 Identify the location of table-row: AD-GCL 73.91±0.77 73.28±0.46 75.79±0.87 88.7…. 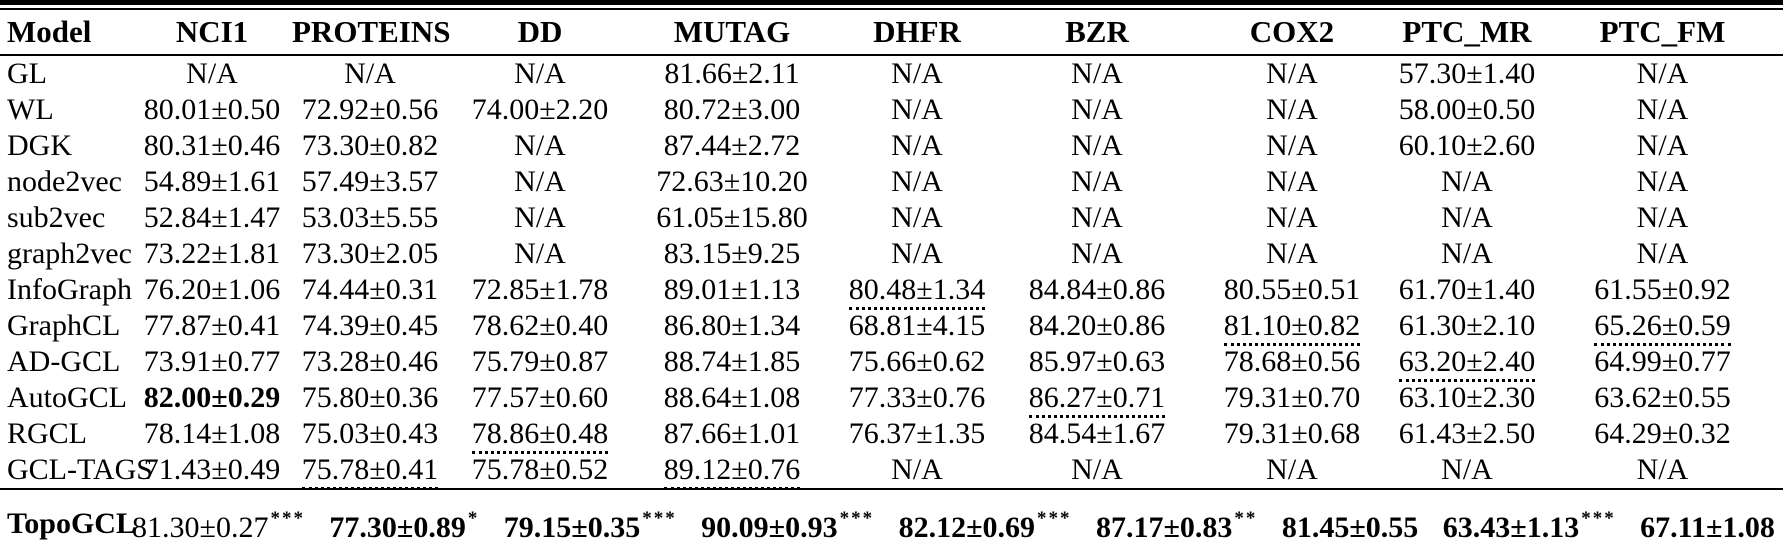
(891, 363).